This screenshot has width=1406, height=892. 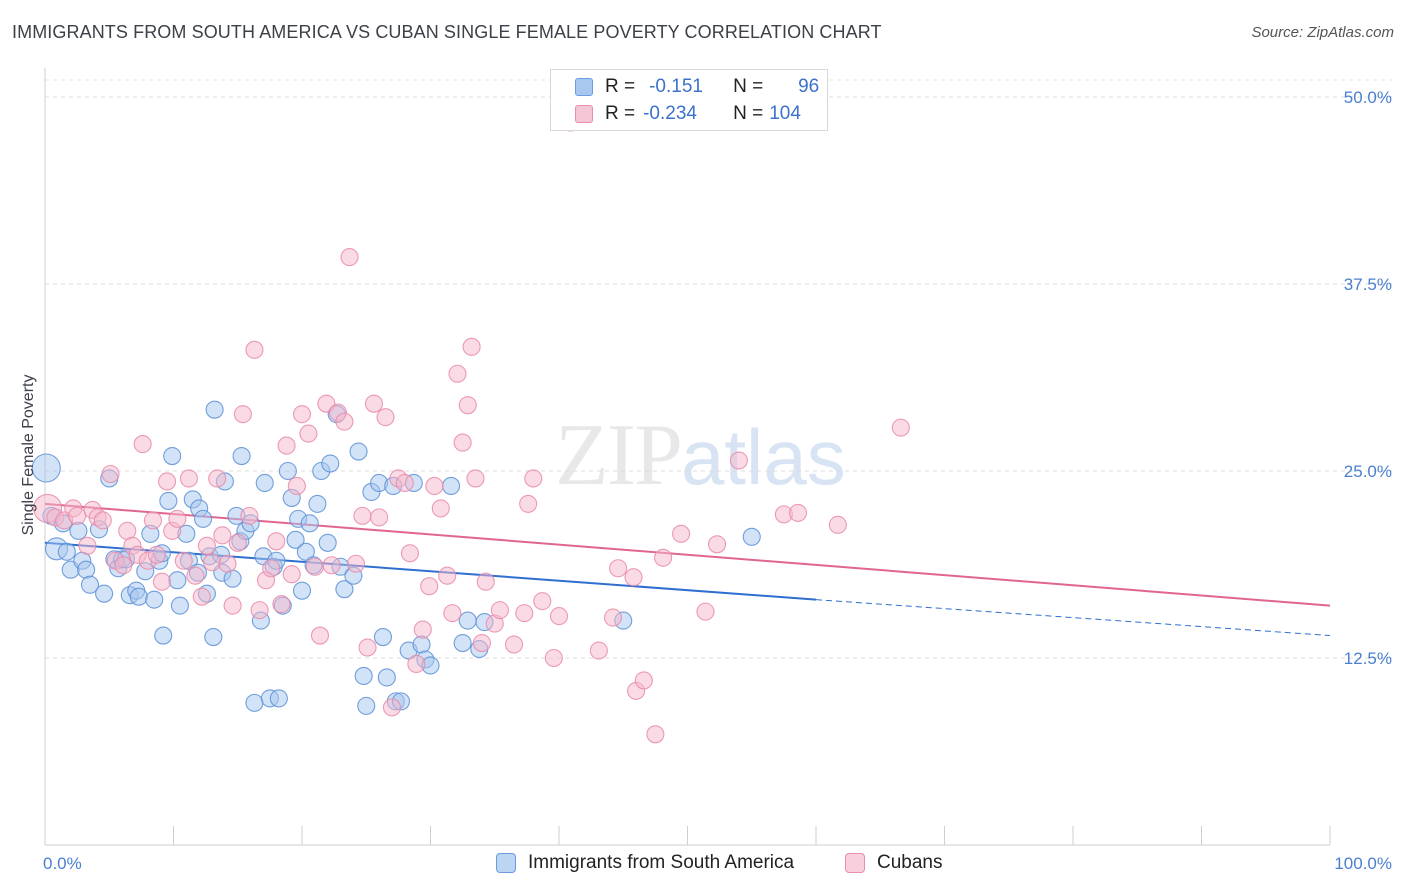 What do you see at coordinates (584, 87) in the screenshot?
I see `legend-swatch-south-america` at bounding box center [584, 87].